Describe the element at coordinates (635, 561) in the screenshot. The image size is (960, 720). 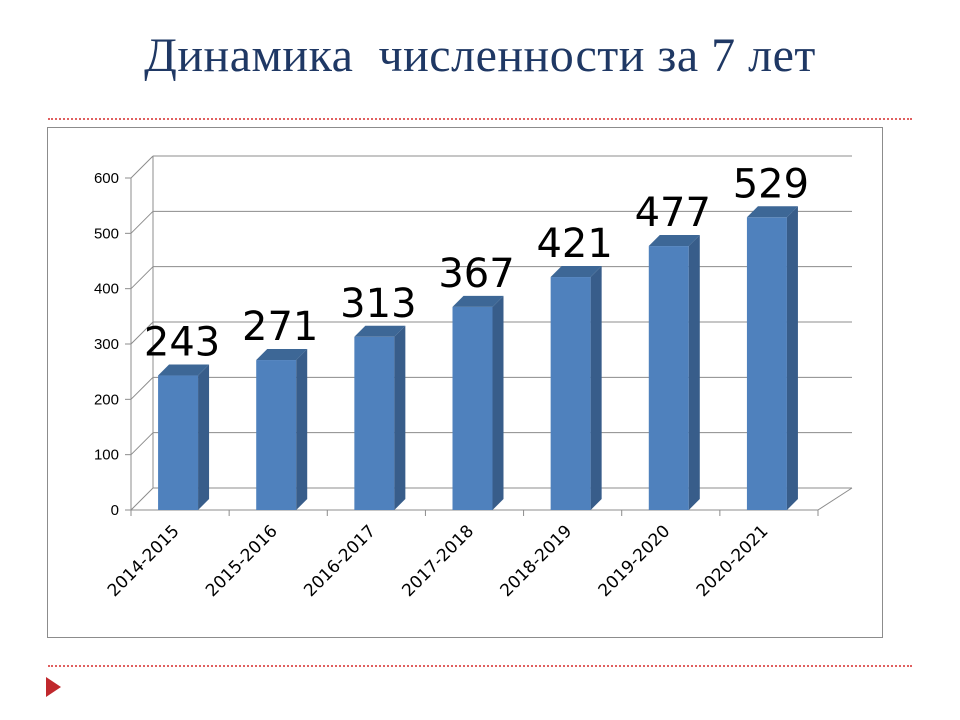
I see `x-tick-label: 2019-2020` at that location.